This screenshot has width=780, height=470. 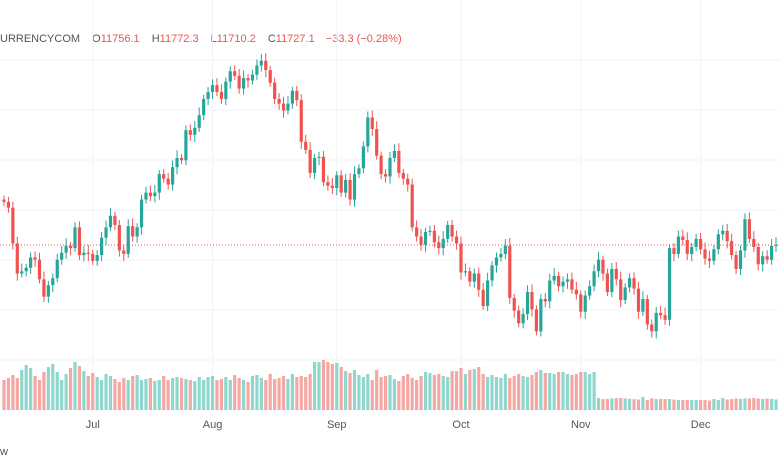 What do you see at coordinates (701, 425) in the screenshot?
I see `x-tick-label: Dec` at bounding box center [701, 425].